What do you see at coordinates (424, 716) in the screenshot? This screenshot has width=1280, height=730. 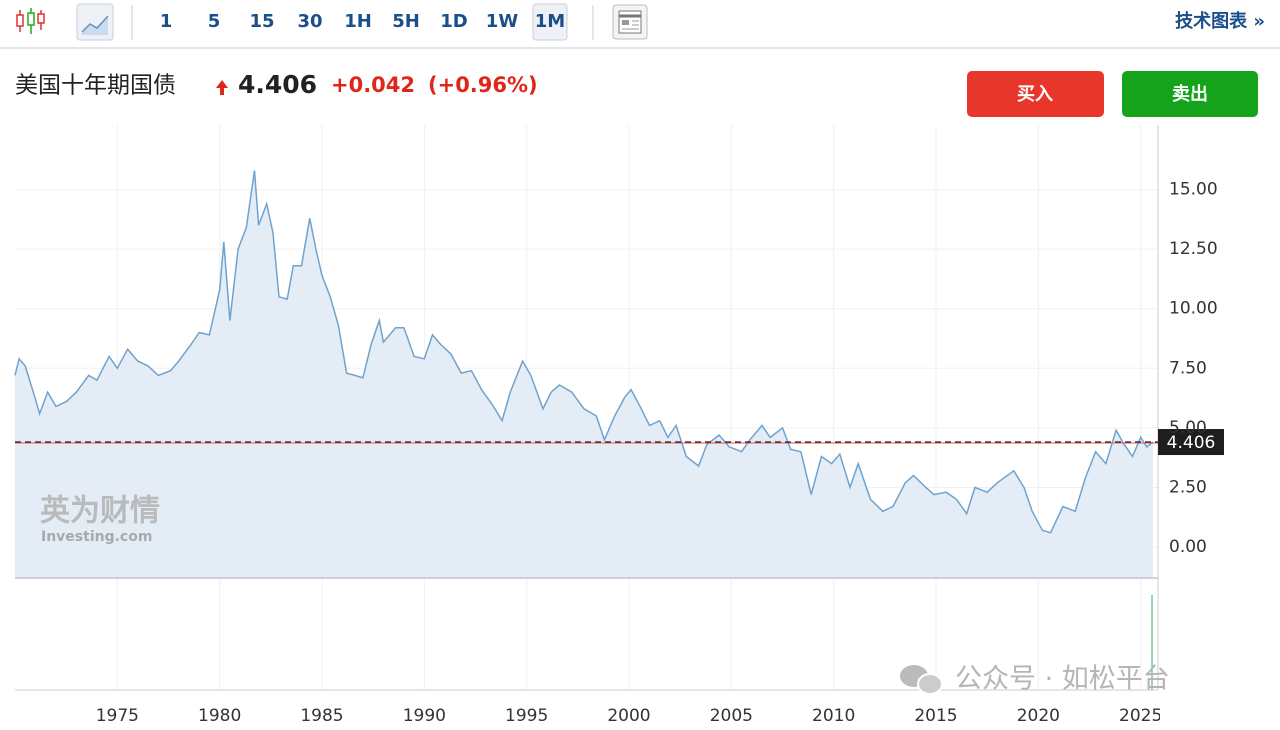 I see `x-tick-label: 1990` at bounding box center [424, 716].